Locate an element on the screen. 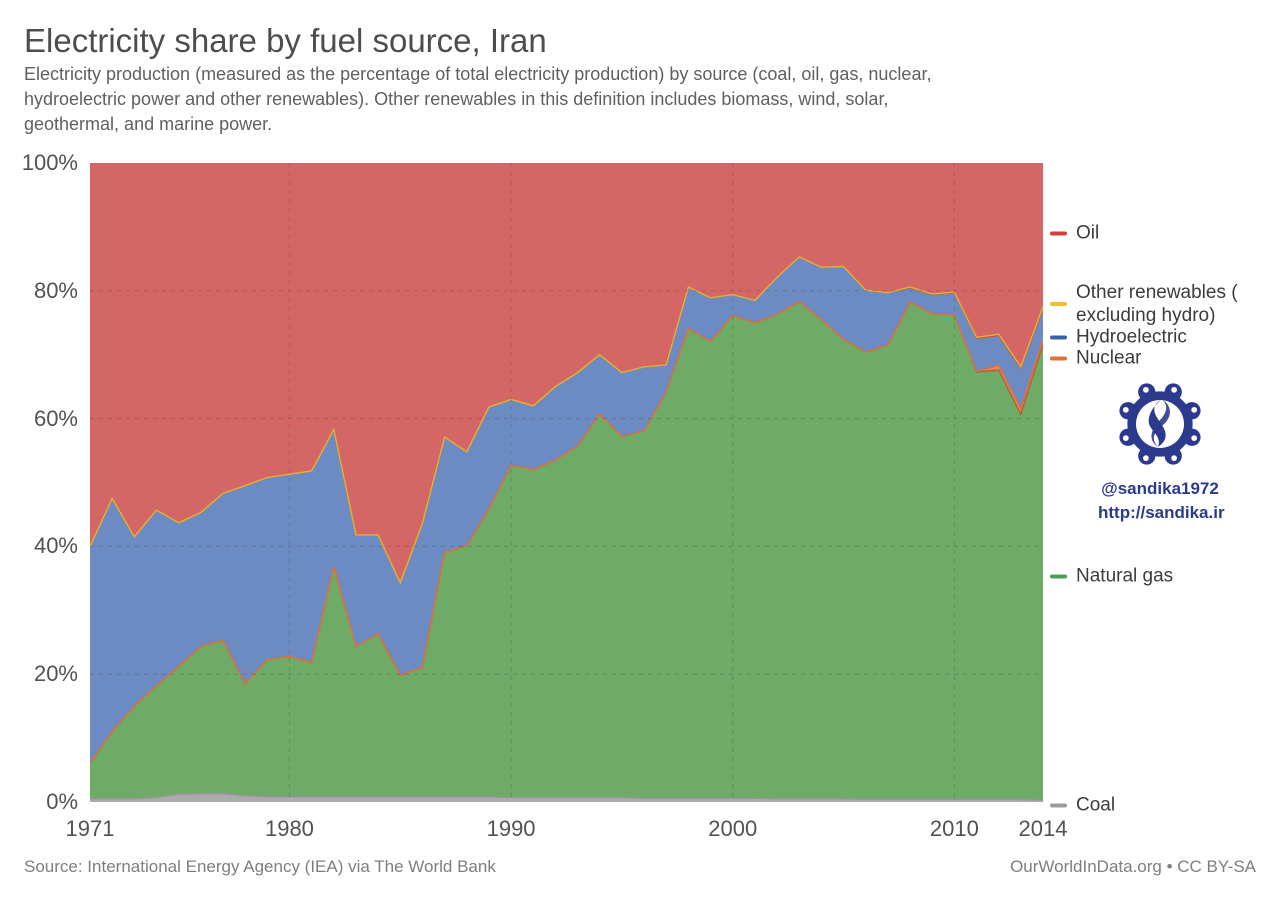 The width and height of the screenshot is (1280, 904). page-subtitle-line-3: geothermal, and marine power. is located at coordinates (148, 124).